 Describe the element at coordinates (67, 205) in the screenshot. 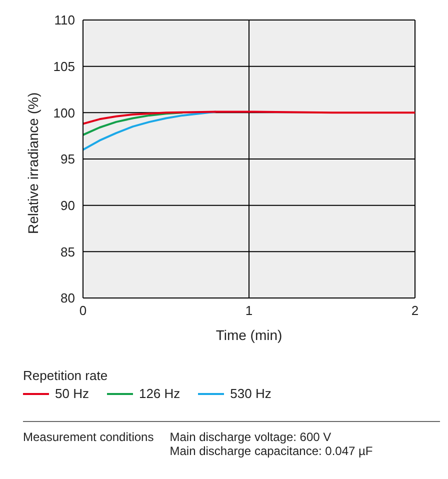

I see `y-tick-label: 90` at that location.